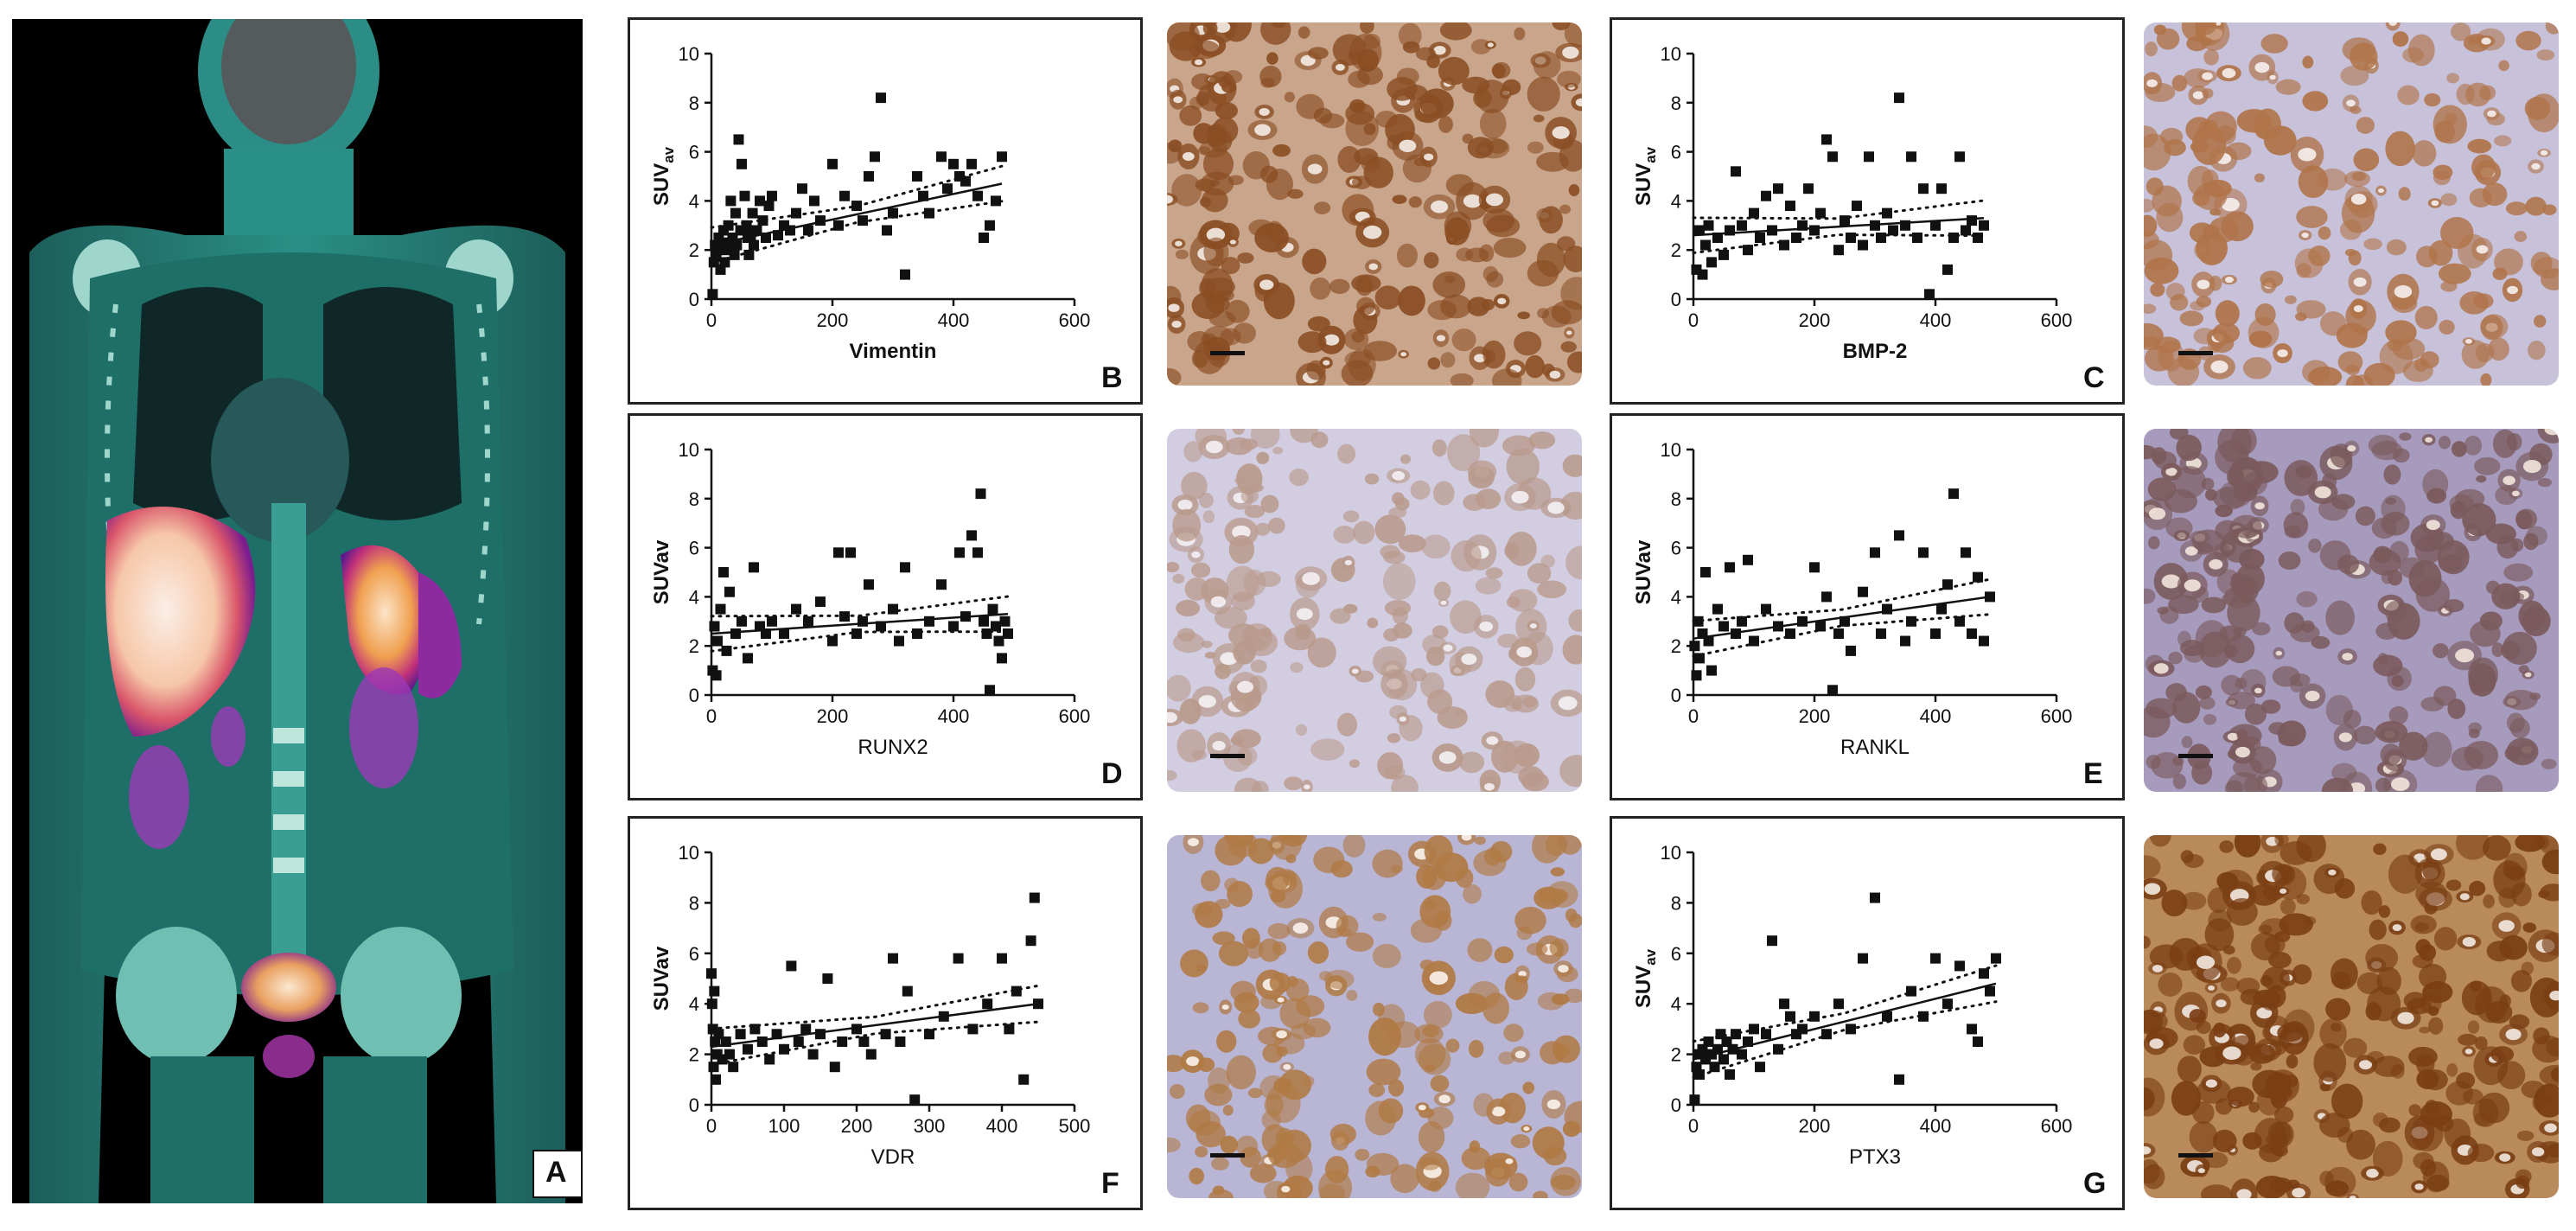 The image size is (2576, 1231). I want to click on confidence-band-upper, so click(857, 196).